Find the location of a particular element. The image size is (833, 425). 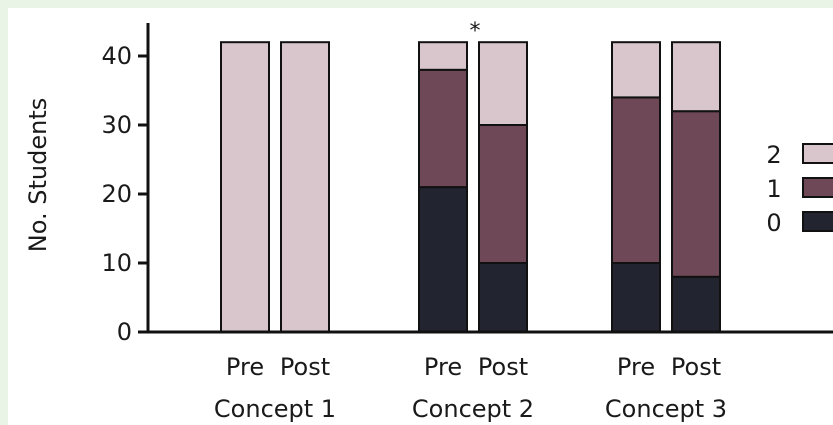

group-label: Concept 3 is located at coordinates (666, 409).